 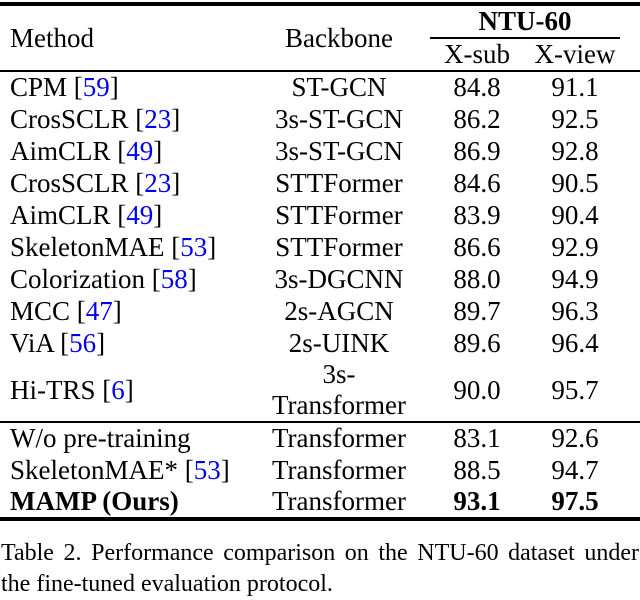 I want to click on table-row: SkeletonMAE* [53] Transformer 88.5 94.7, so click(x=320, y=470).